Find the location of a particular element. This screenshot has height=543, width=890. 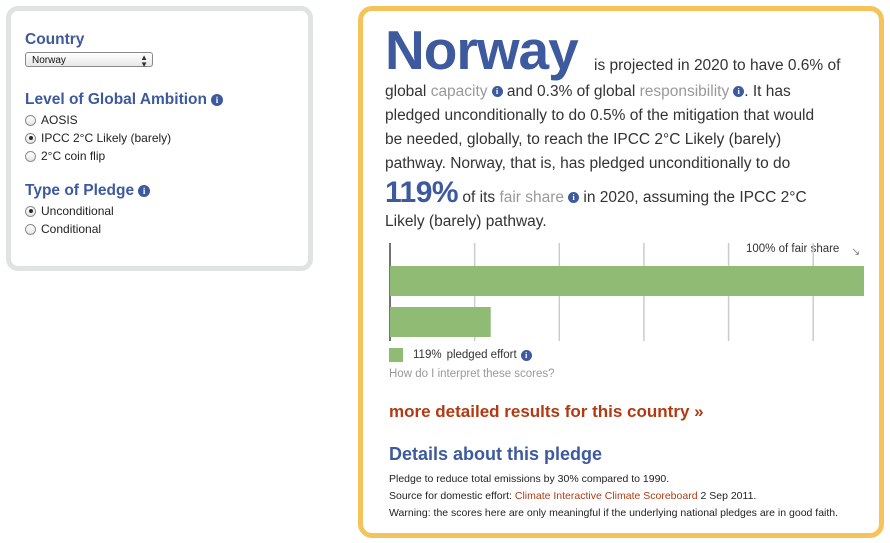

pledge-option-unconditional: Unconditional is located at coordinates (161, 211).